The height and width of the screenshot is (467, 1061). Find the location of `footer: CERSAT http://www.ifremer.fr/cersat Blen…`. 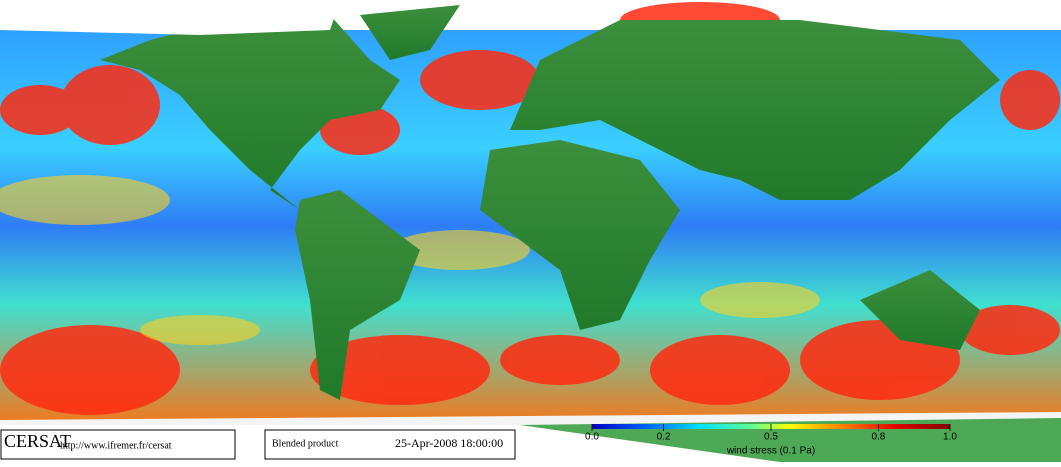

footer: CERSAT http://www.ifremer.fr/cersat Blen… is located at coordinates (258, 444).